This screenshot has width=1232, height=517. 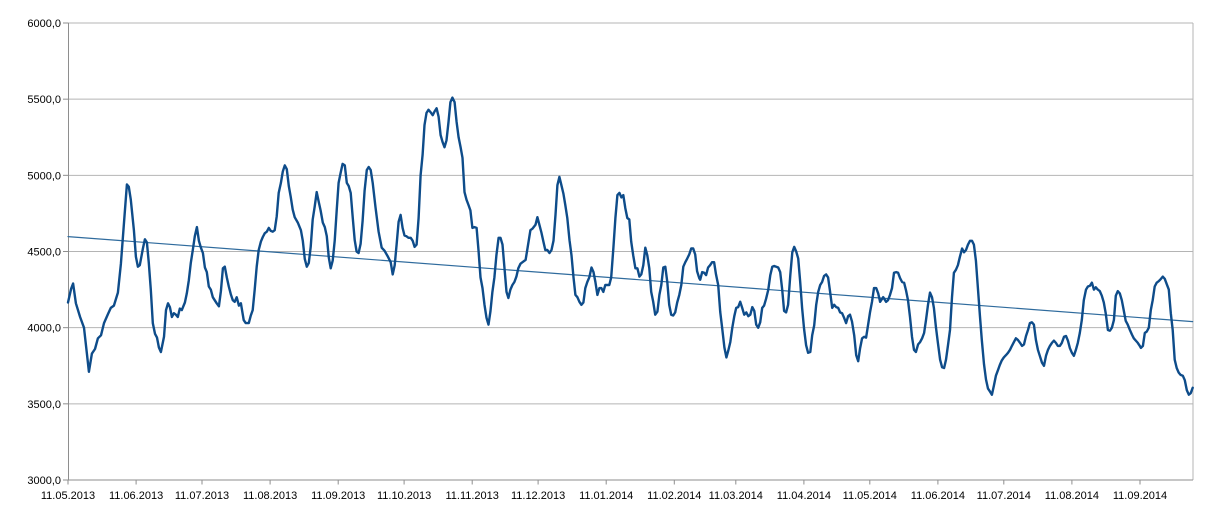 I want to click on x-axis-tick-label: 11.10.2013, so click(x=404, y=496).